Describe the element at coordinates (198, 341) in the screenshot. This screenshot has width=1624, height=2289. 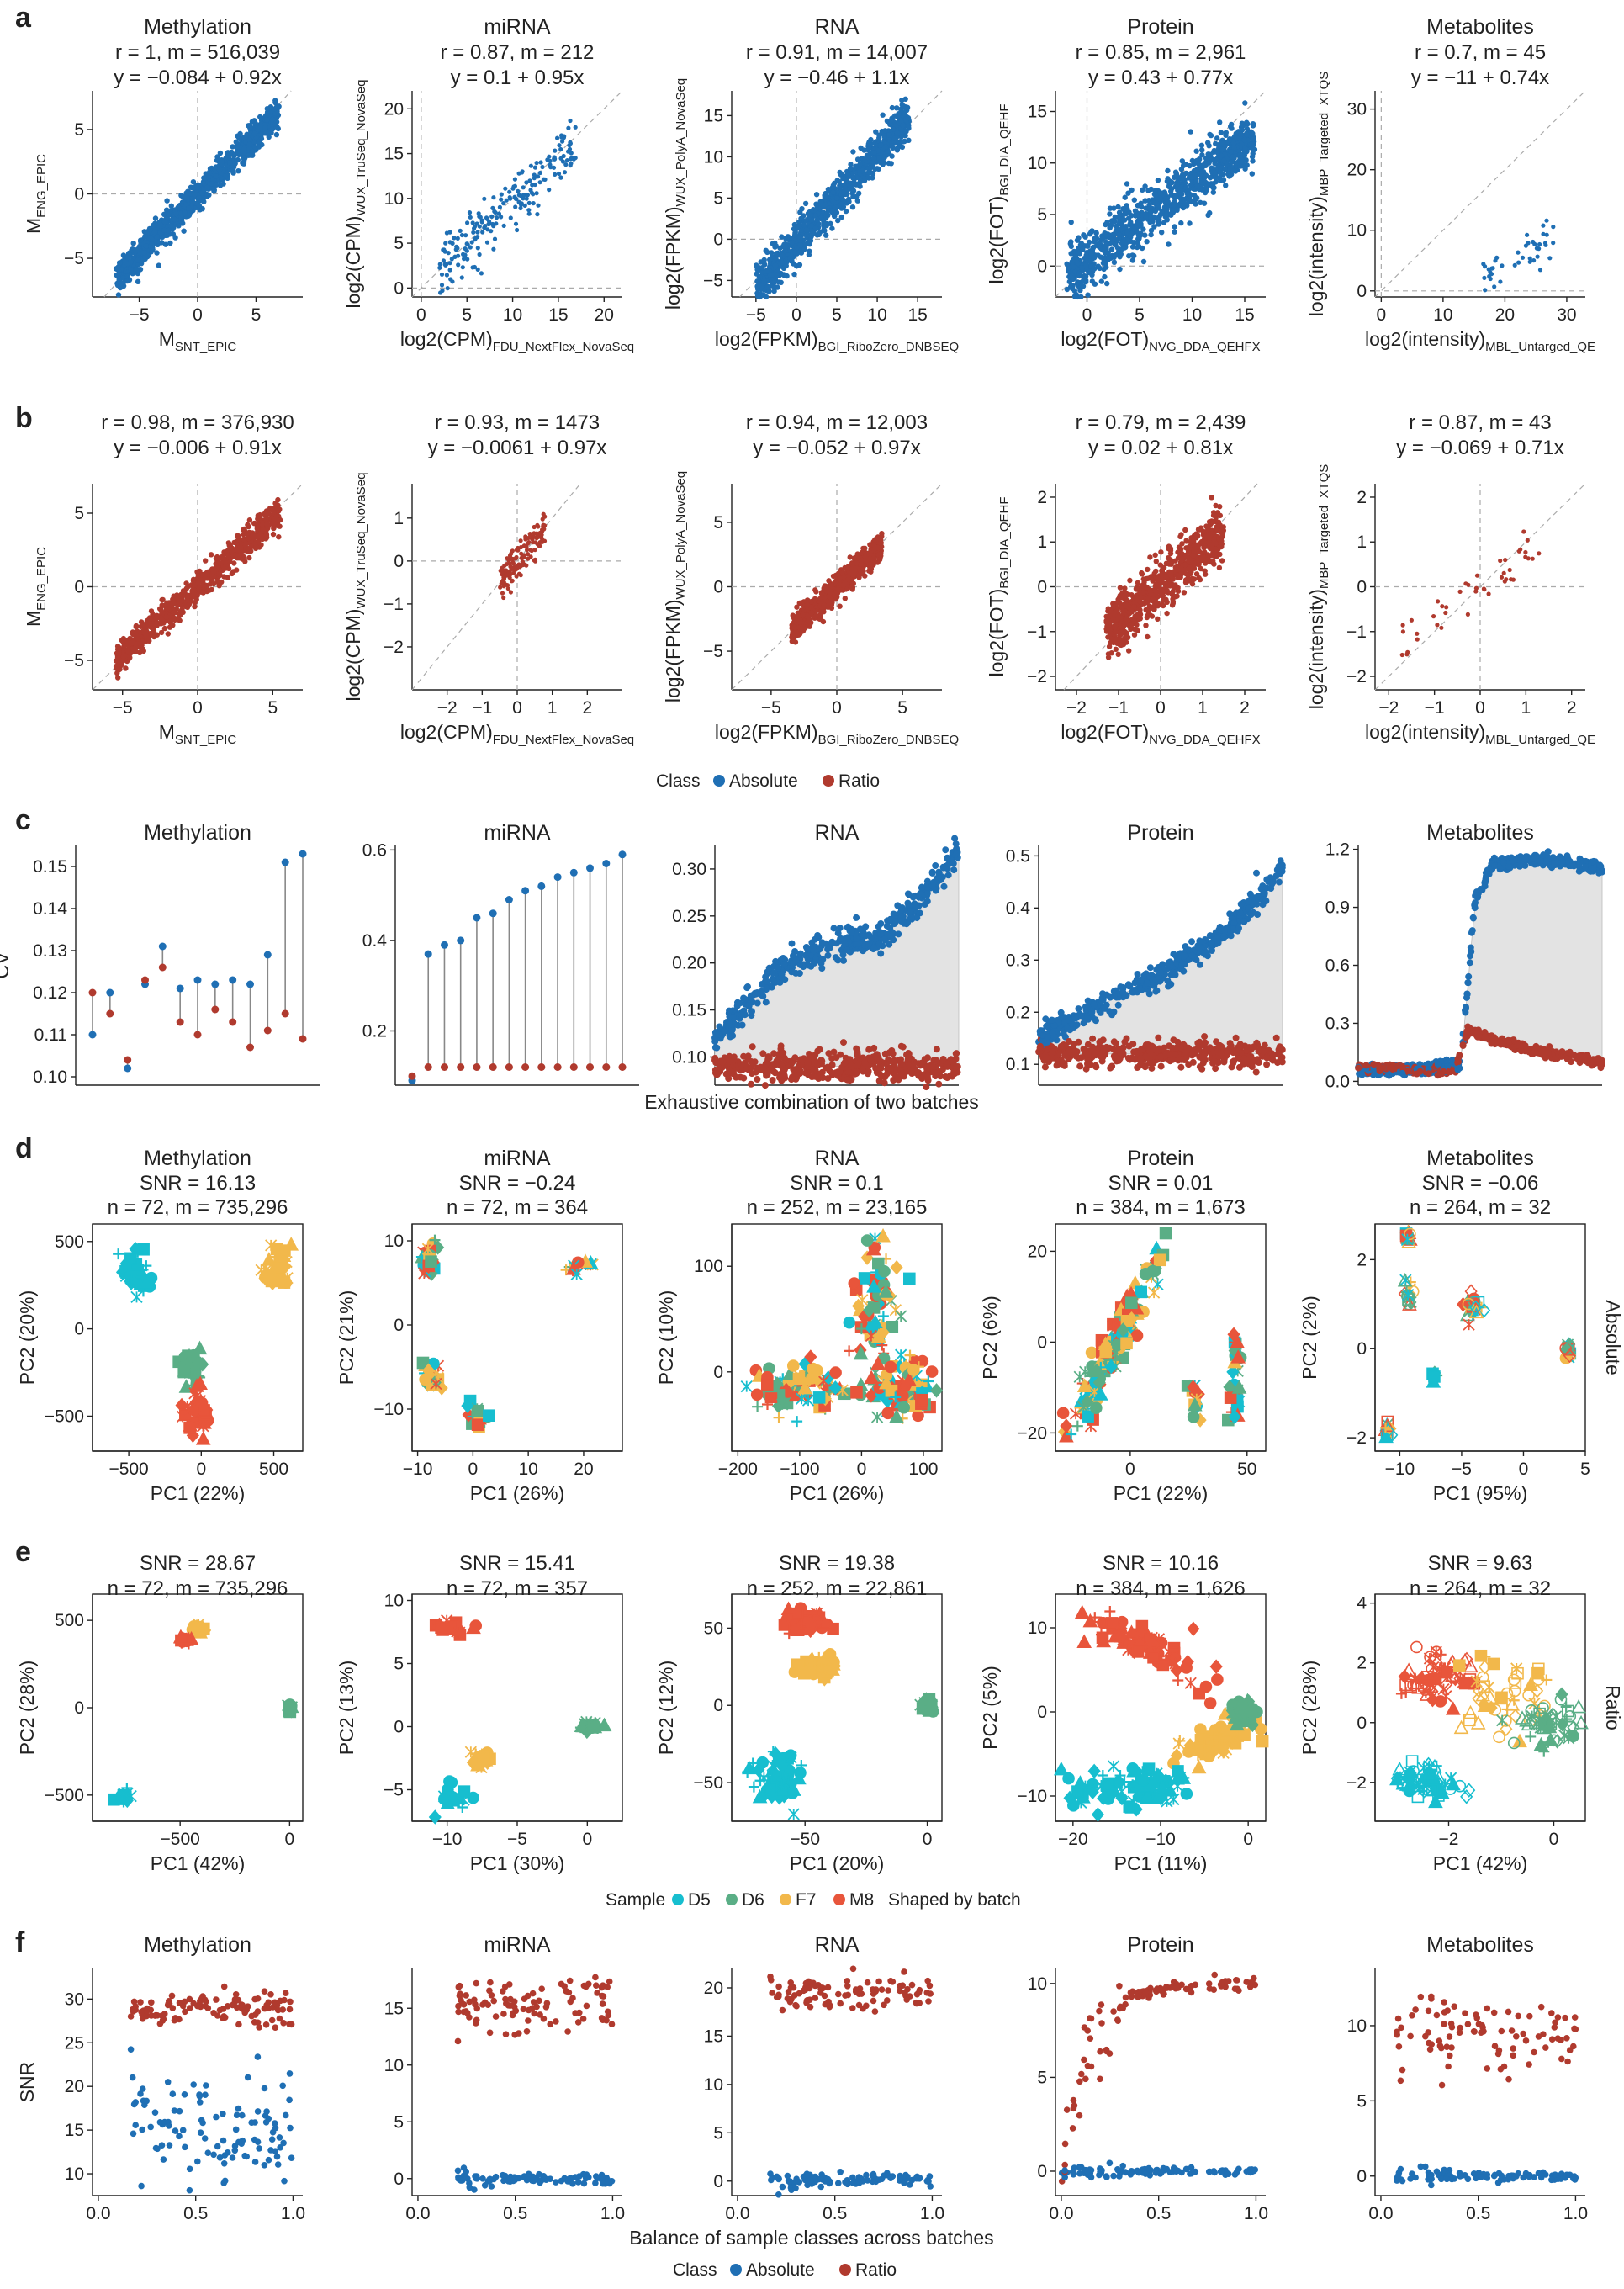
I see `x-axis-label: MSNT_EPIC` at that location.